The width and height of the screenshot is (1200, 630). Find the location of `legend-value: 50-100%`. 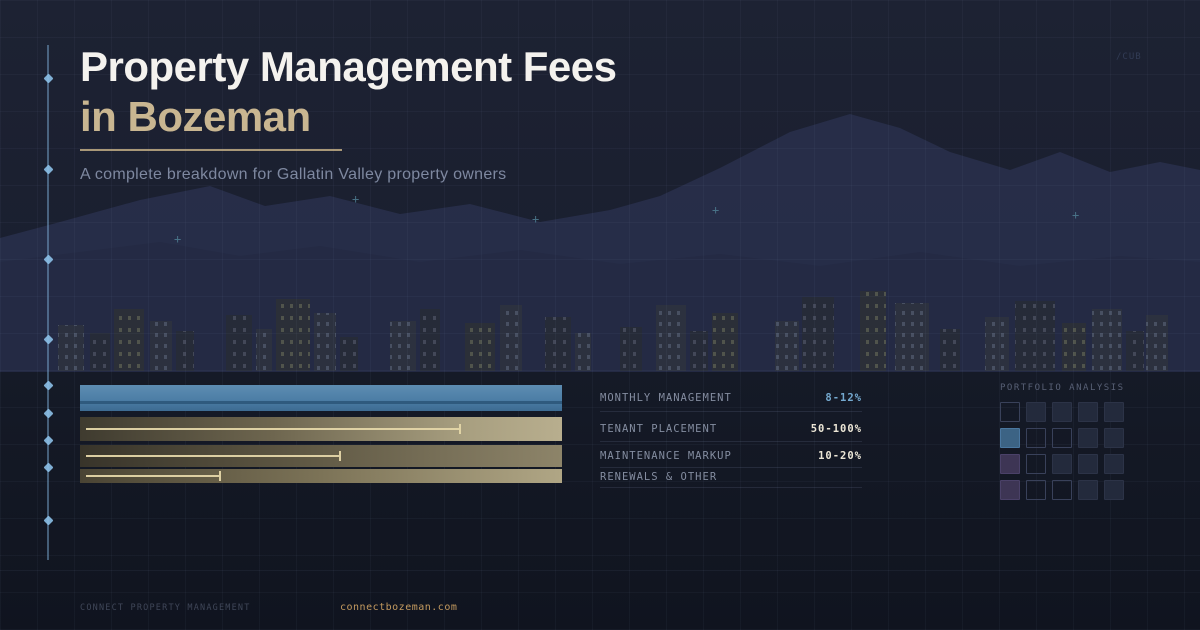

legend-value: 50-100% is located at coordinates (836, 429).